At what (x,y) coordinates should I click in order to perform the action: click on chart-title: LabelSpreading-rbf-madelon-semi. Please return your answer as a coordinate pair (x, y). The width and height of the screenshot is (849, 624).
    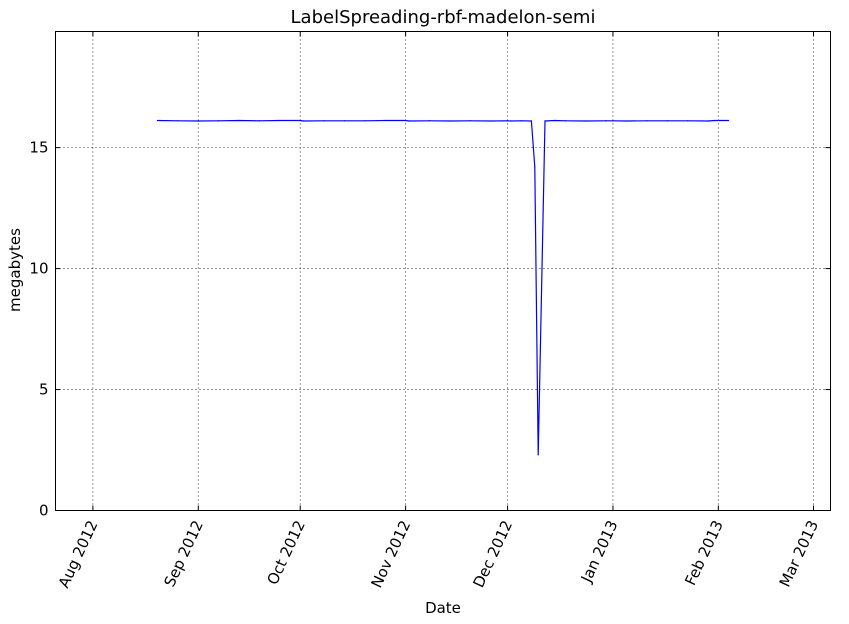
    Looking at the image, I should click on (443, 17).